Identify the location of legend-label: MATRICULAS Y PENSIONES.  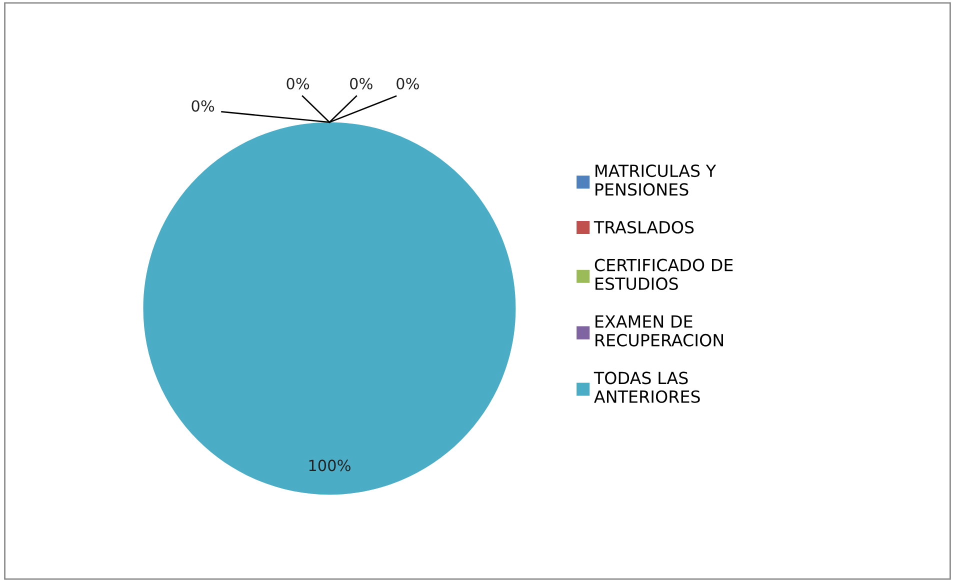
(656, 180).